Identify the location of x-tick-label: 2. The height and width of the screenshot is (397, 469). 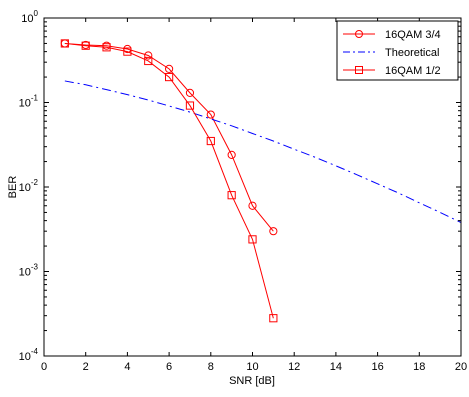
(86, 367).